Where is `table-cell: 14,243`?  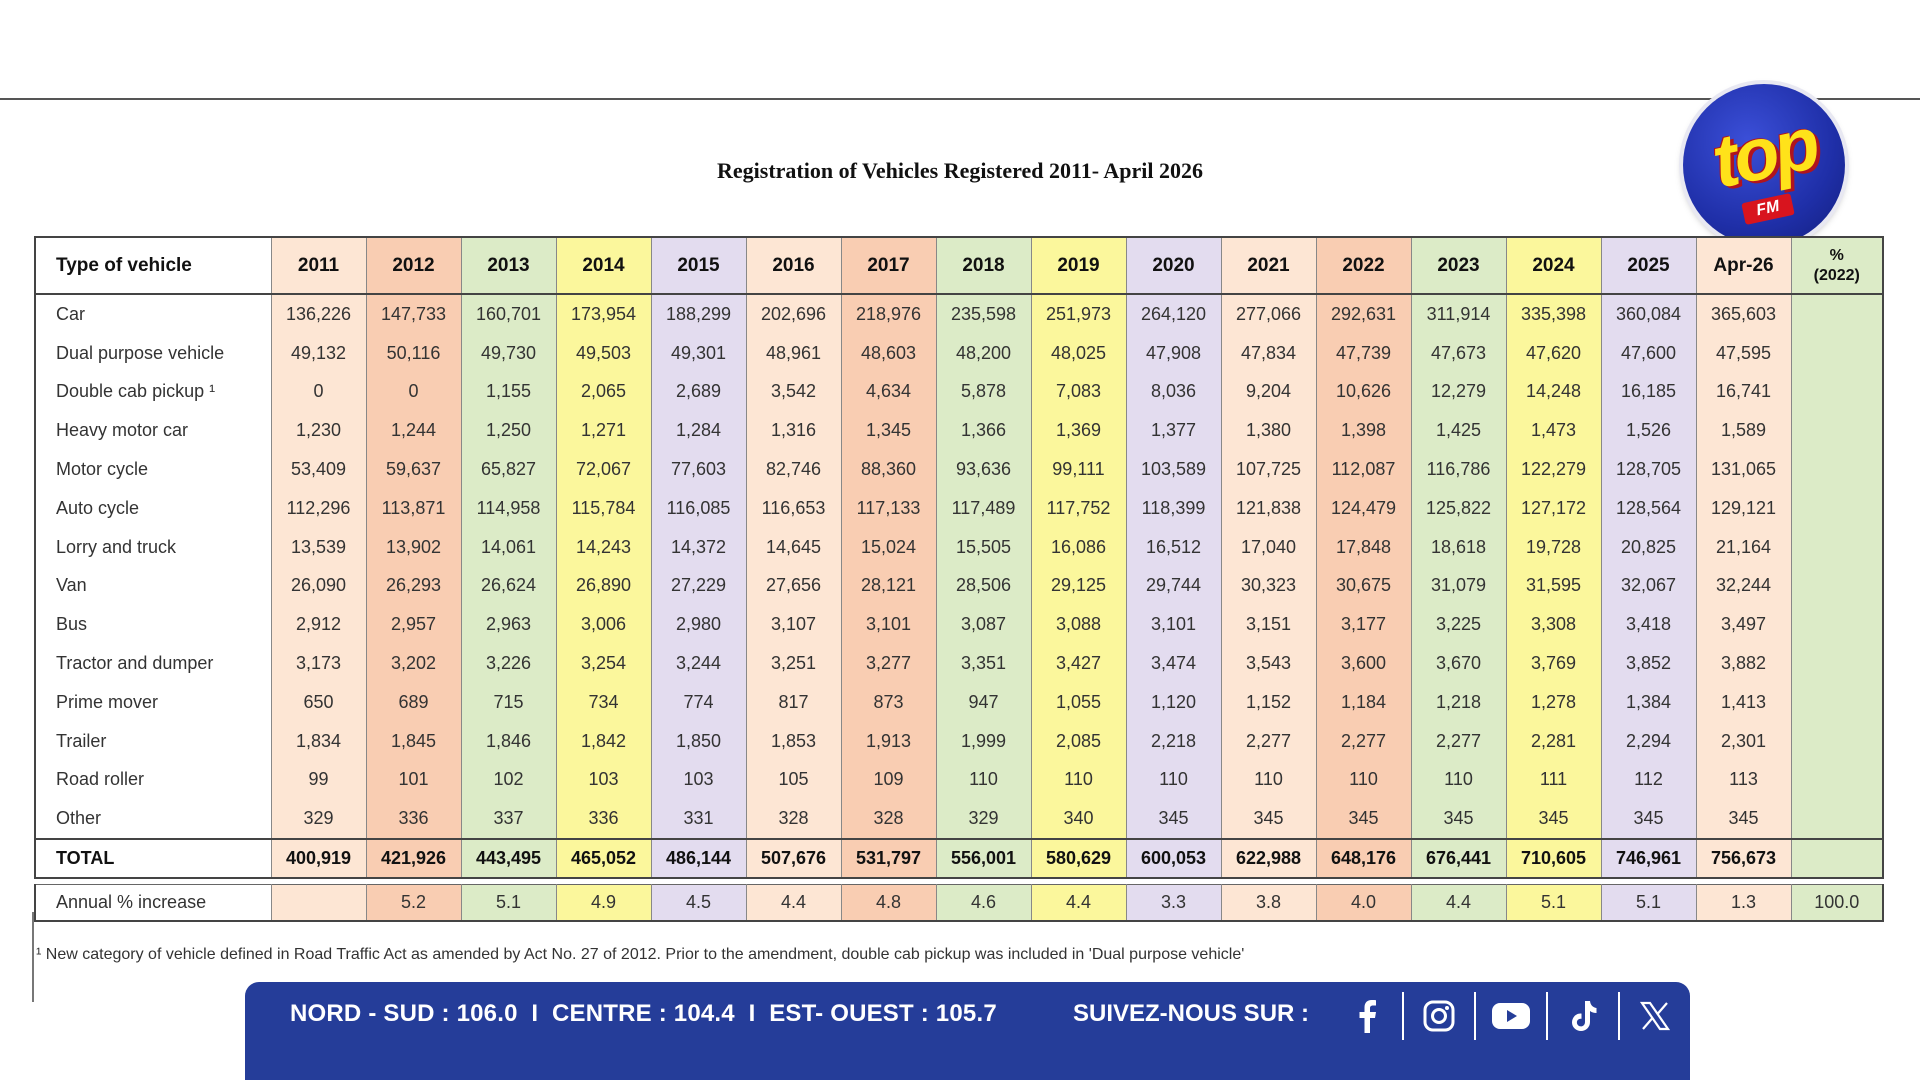
table-cell: 14,243 is located at coordinates (603, 547).